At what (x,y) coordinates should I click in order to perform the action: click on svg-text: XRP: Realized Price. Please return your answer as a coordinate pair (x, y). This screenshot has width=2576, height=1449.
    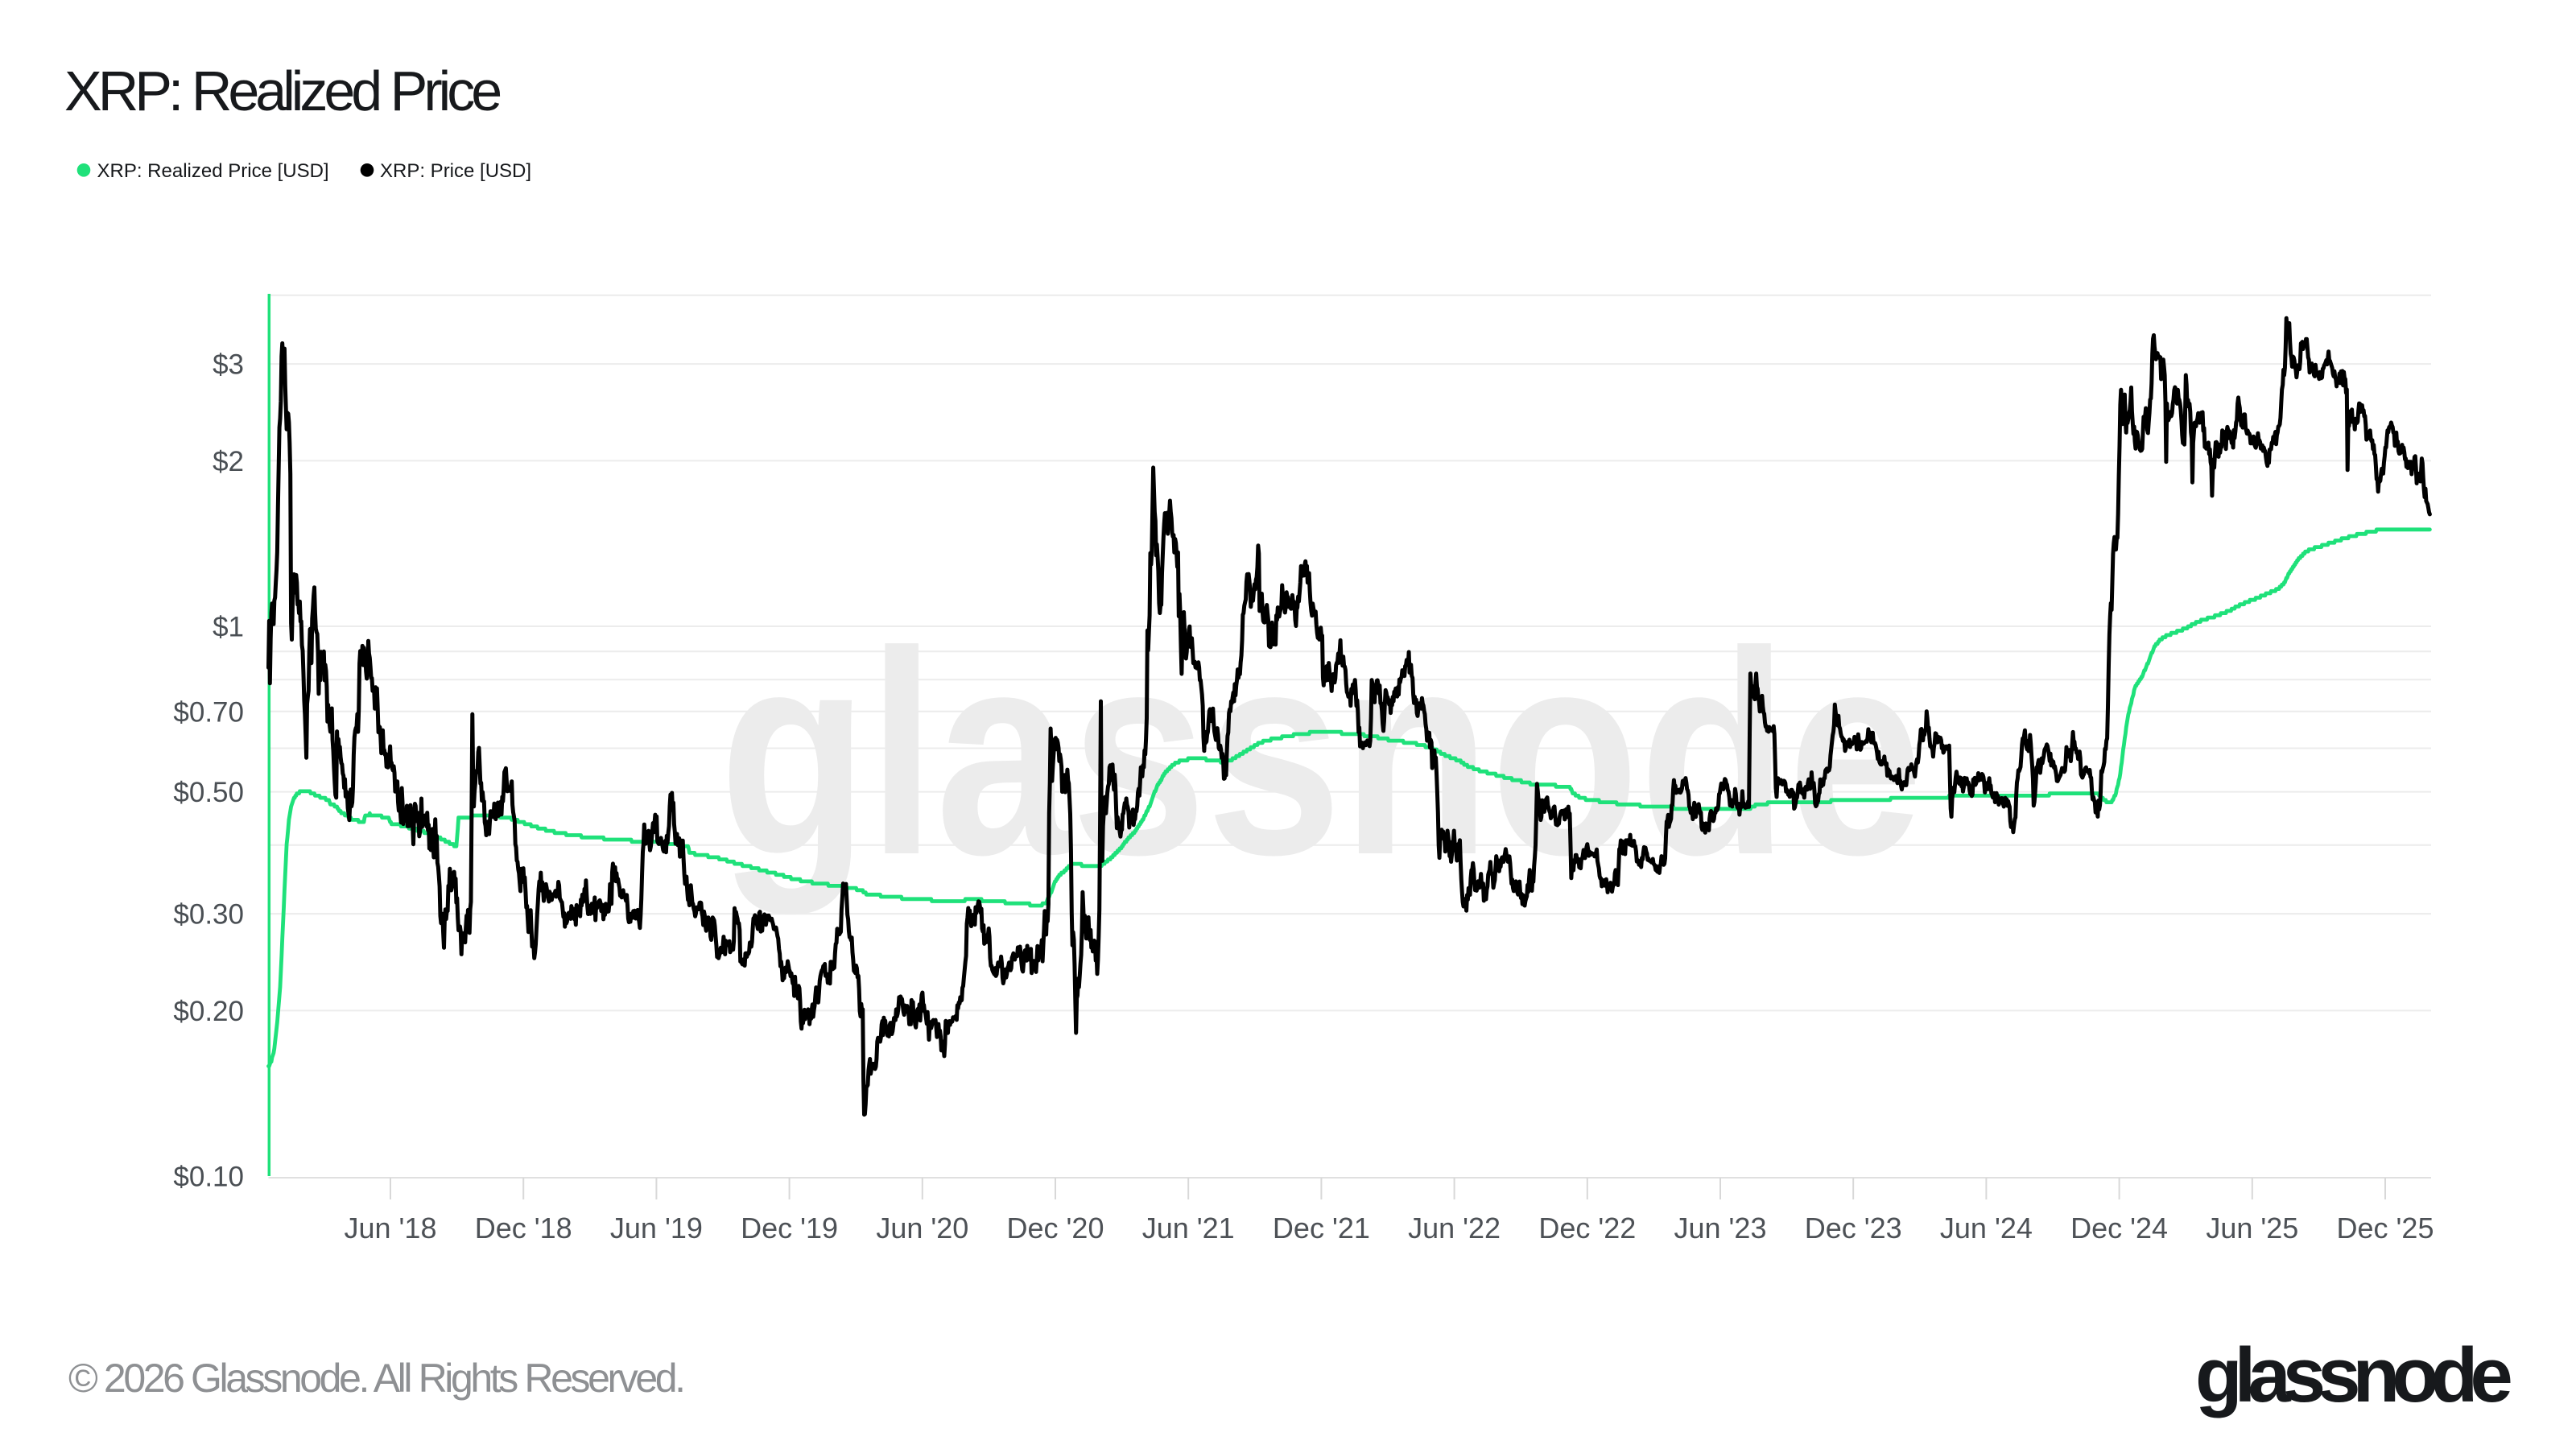
    Looking at the image, I should click on (282, 91).